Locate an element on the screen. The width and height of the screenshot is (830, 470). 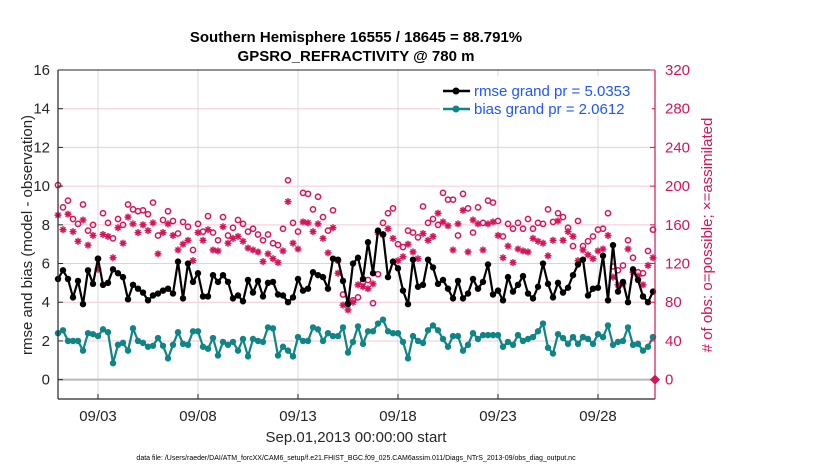
x-tick-label: 09/08 is located at coordinates (198, 416).